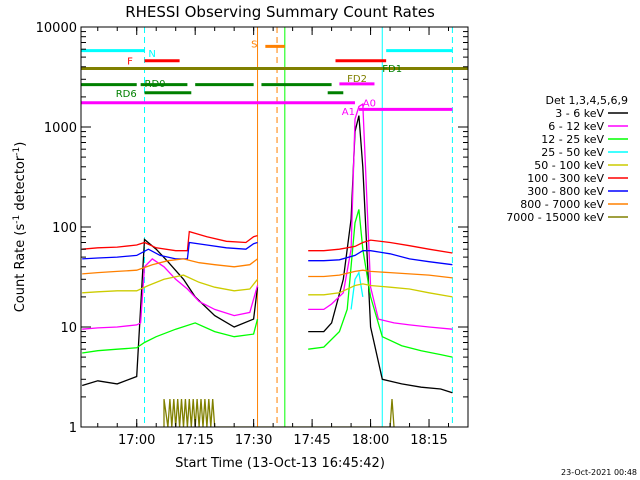  I want to click on flag-label: N, so click(151, 54).